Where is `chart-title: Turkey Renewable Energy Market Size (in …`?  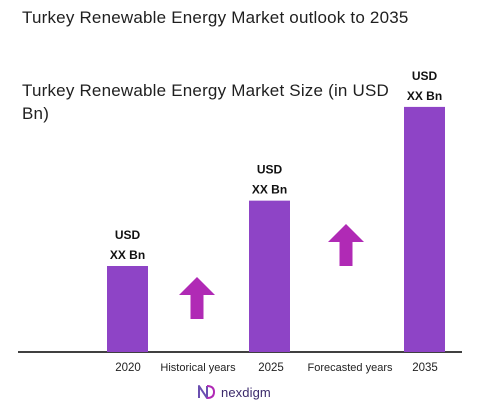
chart-title: Turkey Renewable Energy Market Size (in … is located at coordinates (205, 102).